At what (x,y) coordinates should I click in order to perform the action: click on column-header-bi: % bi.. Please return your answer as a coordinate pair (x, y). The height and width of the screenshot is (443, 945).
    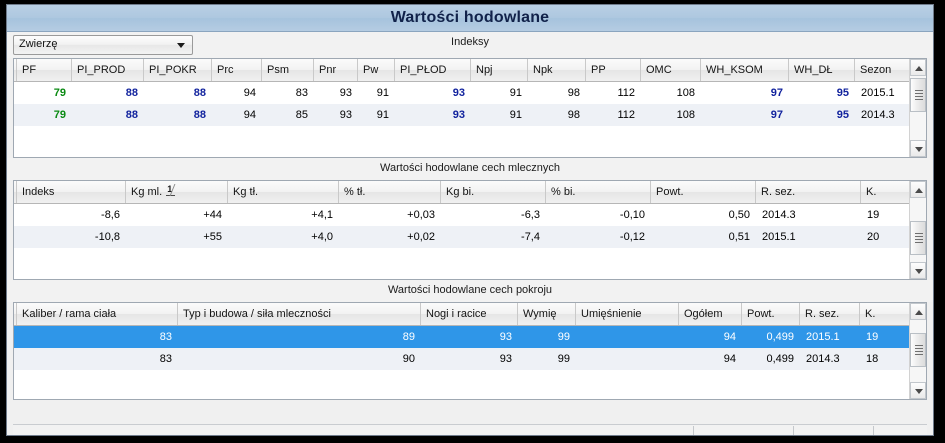
    Looking at the image, I should click on (598, 192).